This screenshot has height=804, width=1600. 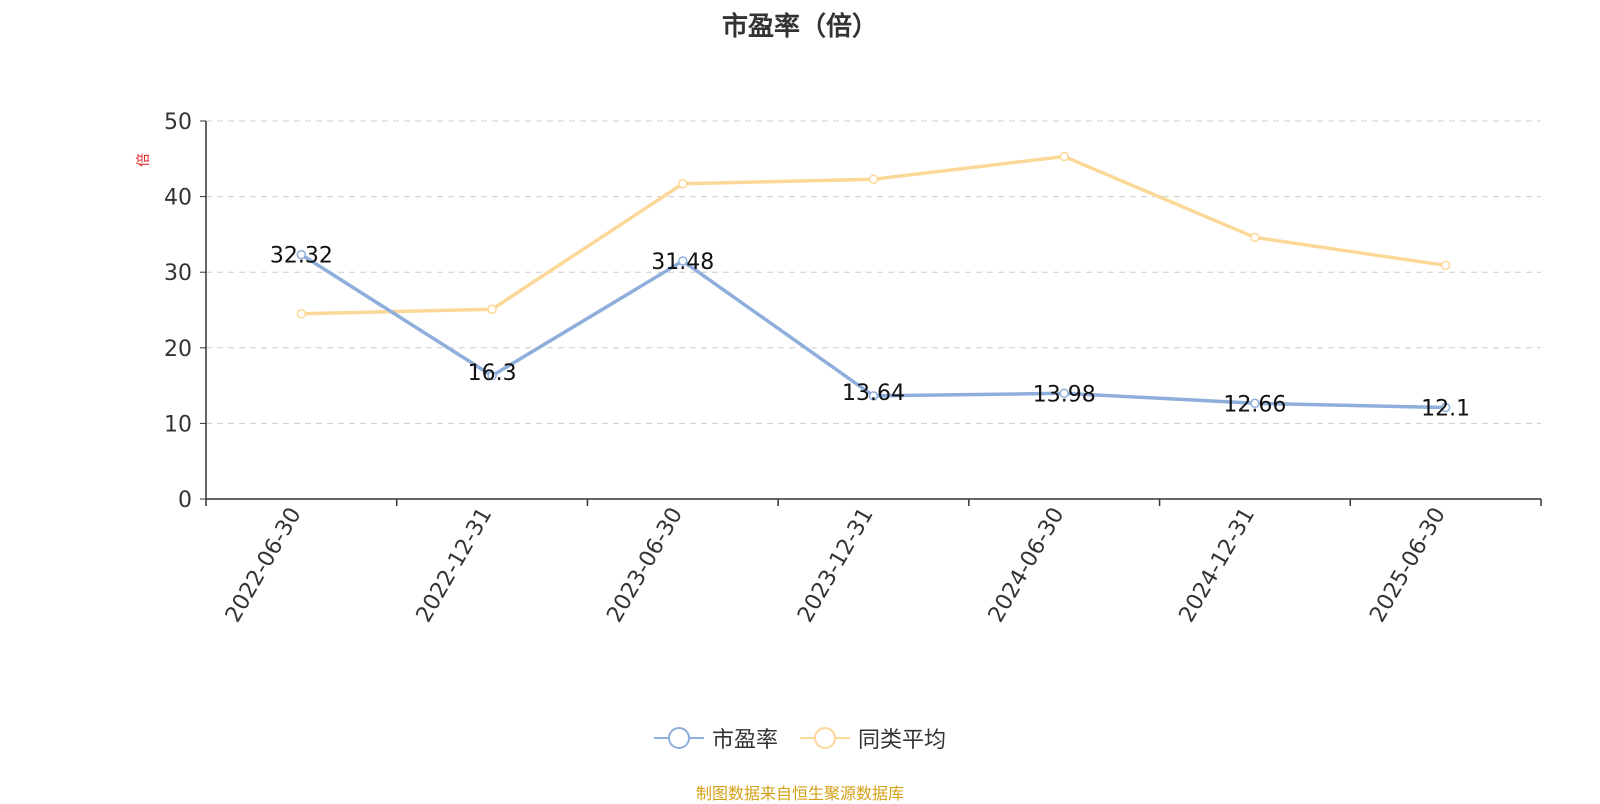 I want to click on legend: 市盈率 同类平均, so click(x=800, y=738).